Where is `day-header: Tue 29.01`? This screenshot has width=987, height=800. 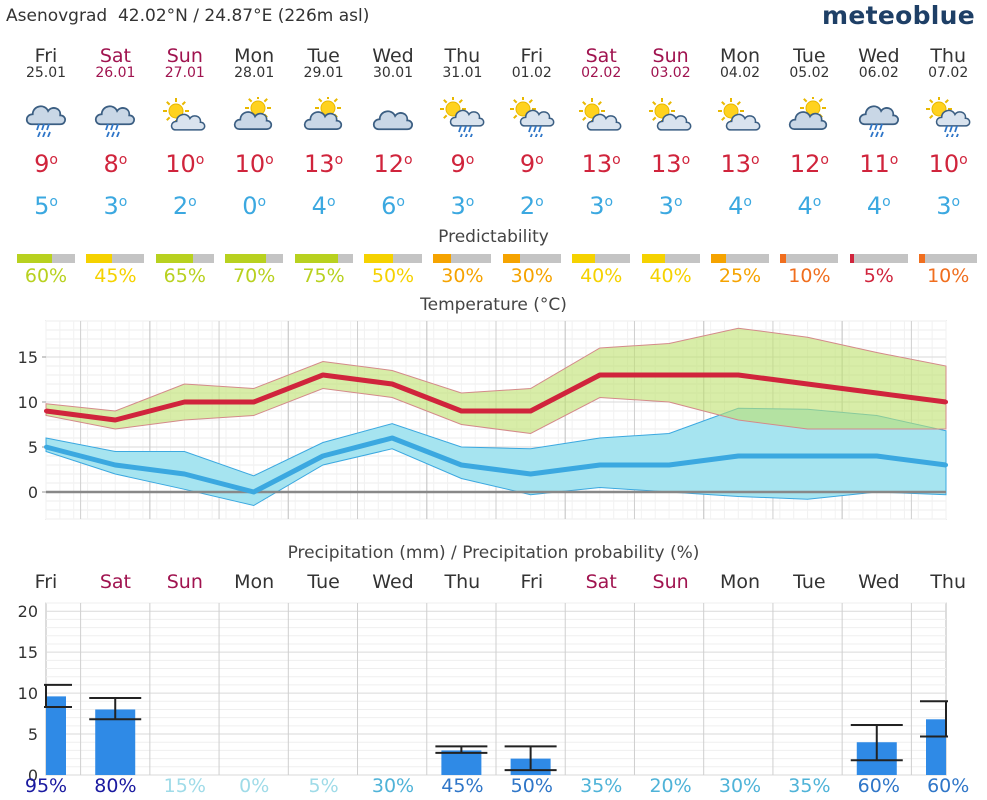 day-header: Tue 29.01 is located at coordinates (324, 63).